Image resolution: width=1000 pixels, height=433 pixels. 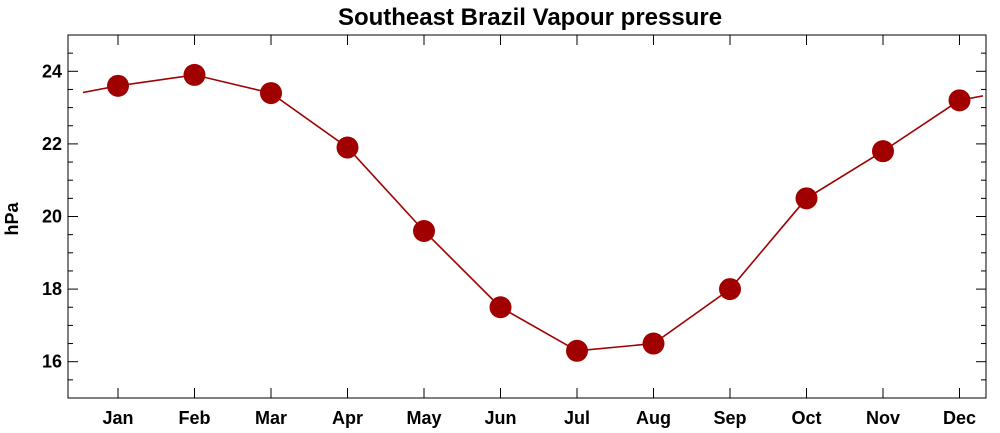 I want to click on x-tick-label: Mar, so click(x=271, y=418).